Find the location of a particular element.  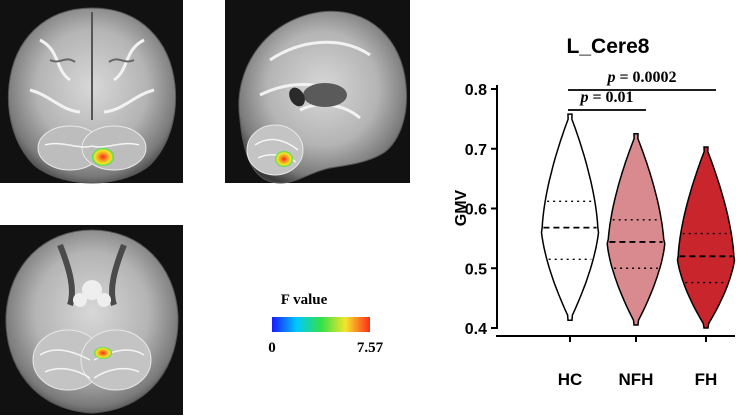

y-tick-label: 0.4 is located at coordinates (476, 329).